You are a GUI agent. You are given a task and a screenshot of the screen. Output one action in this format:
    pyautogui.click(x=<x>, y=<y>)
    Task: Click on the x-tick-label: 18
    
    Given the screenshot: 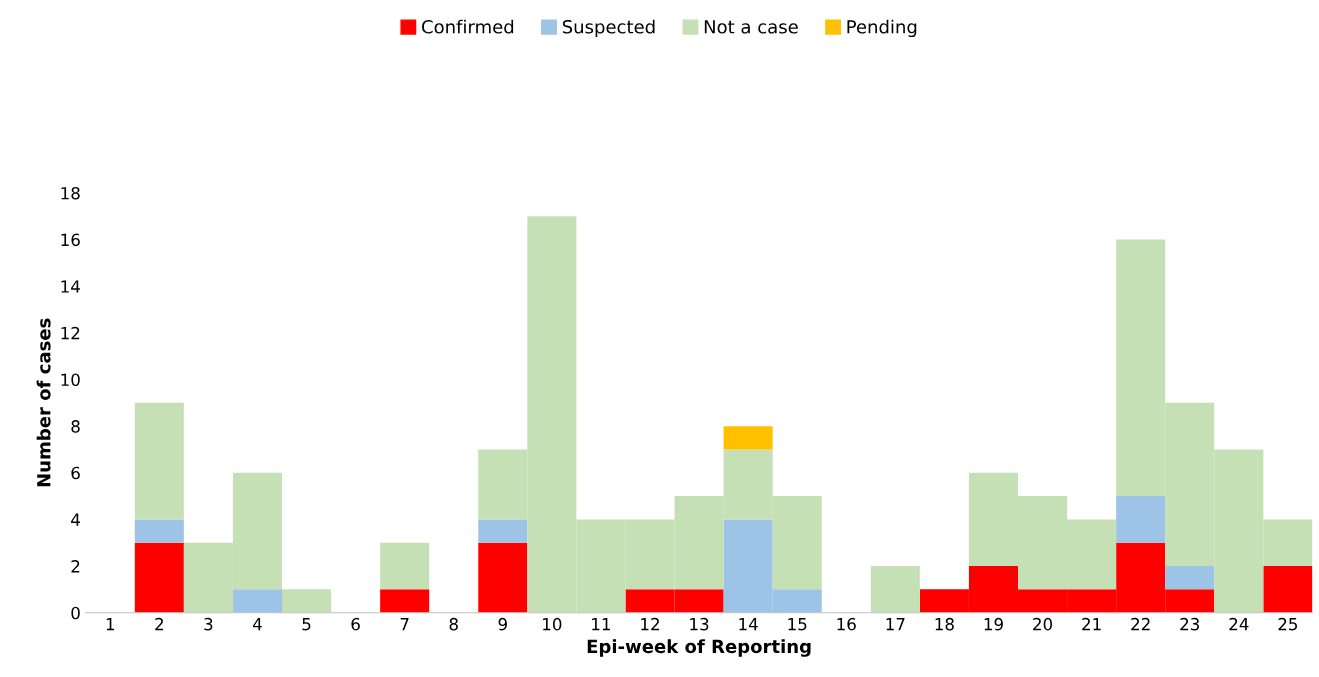 What is the action you would take?
    pyautogui.click(x=944, y=624)
    